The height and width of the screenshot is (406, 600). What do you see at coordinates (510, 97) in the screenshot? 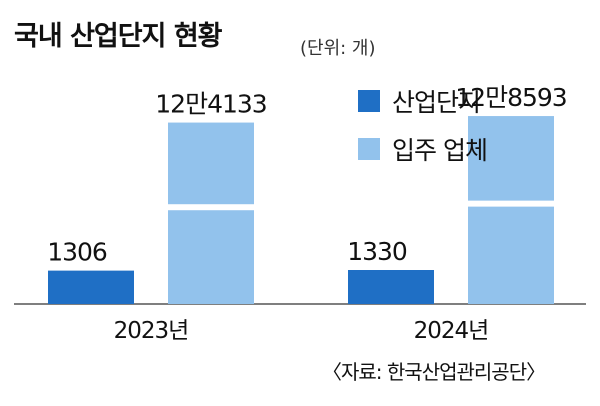
I see `data-label-tenant-companies-2: 12만8593` at bounding box center [510, 97].